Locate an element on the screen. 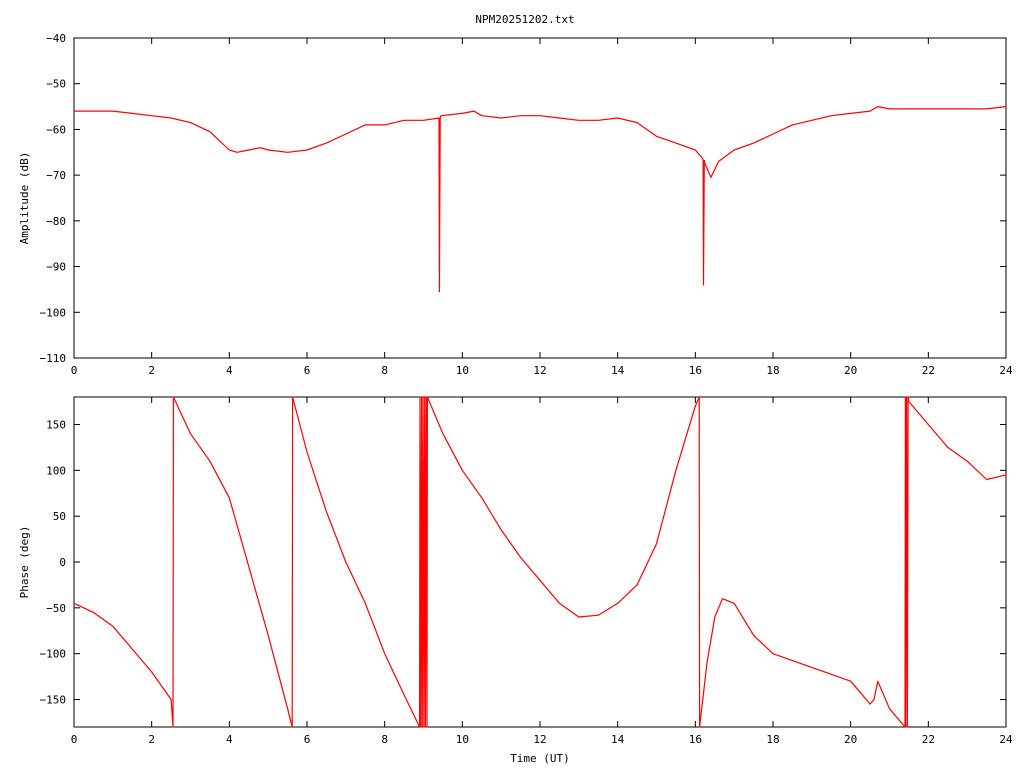  amplitude-y-tick-label: −90 is located at coordinates (56, 267).